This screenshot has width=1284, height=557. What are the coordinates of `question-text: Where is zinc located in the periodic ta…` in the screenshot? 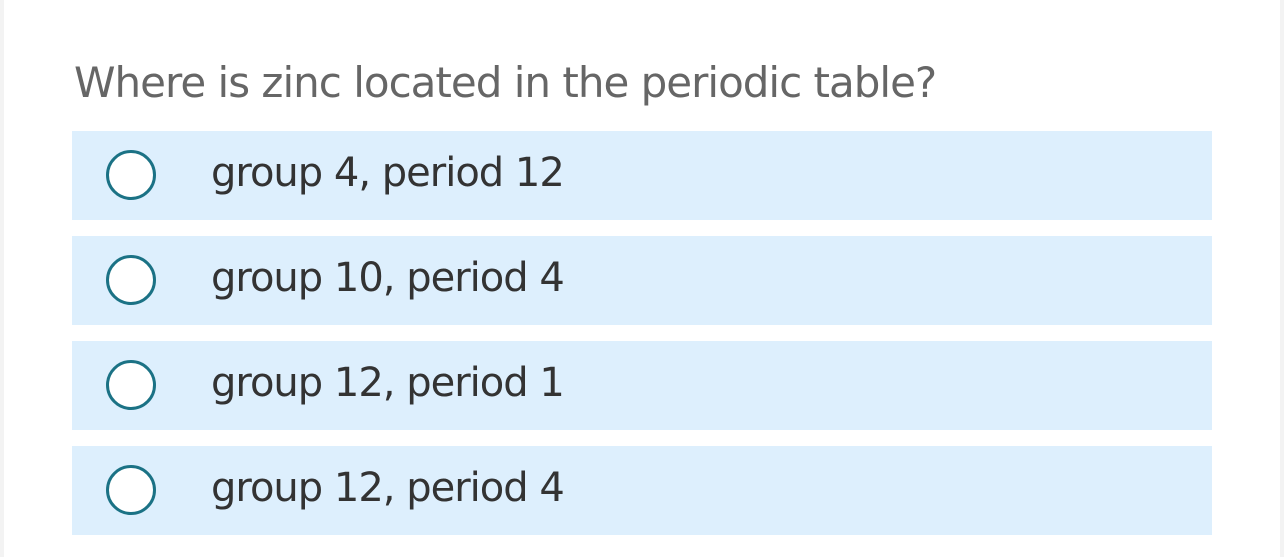 It's located at (505, 82).